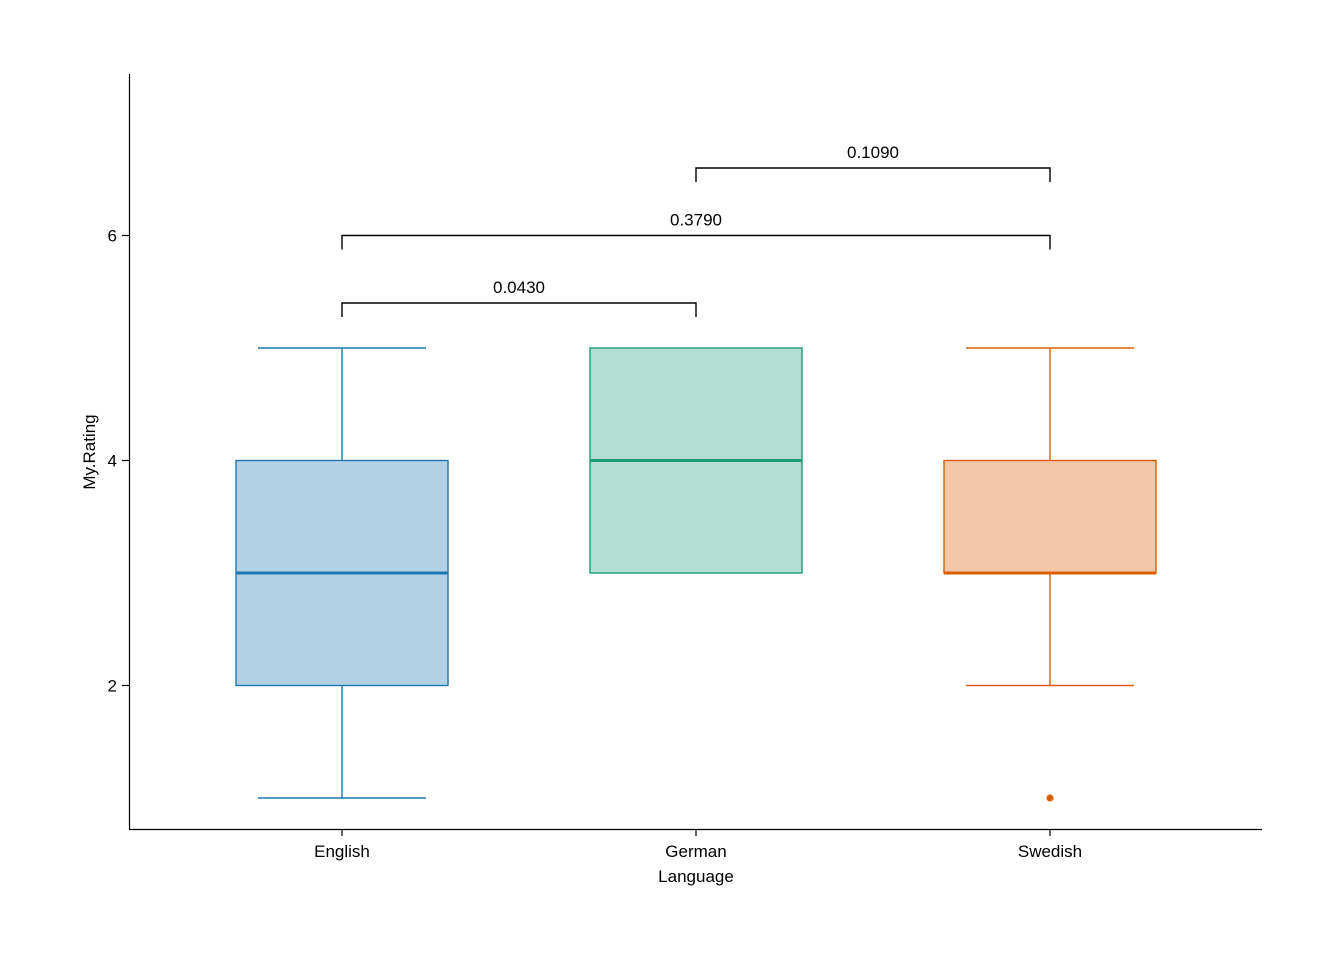 The height and width of the screenshot is (960, 1344). Describe the element at coordinates (89, 451) in the screenshot. I see `y-axis-label: My.Rating` at that location.